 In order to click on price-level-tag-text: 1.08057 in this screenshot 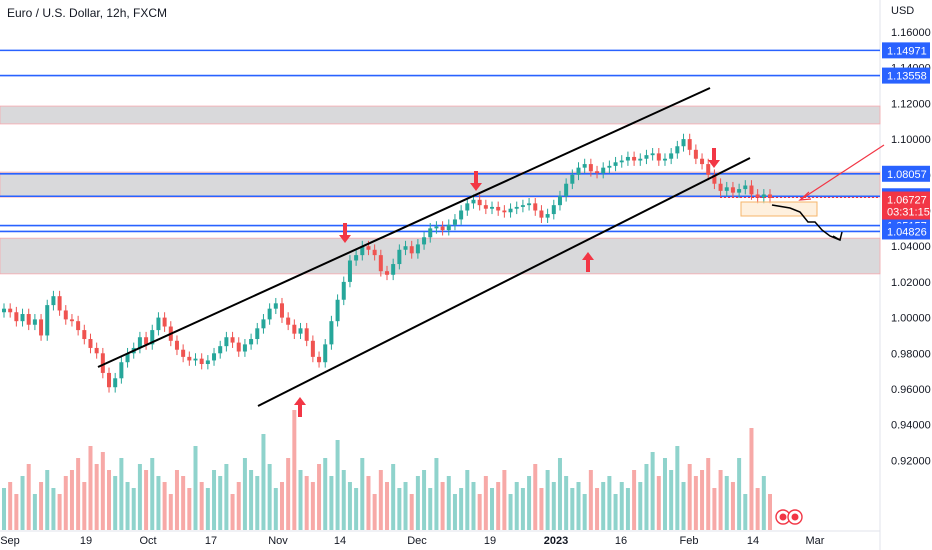, I will do `click(907, 175)`.